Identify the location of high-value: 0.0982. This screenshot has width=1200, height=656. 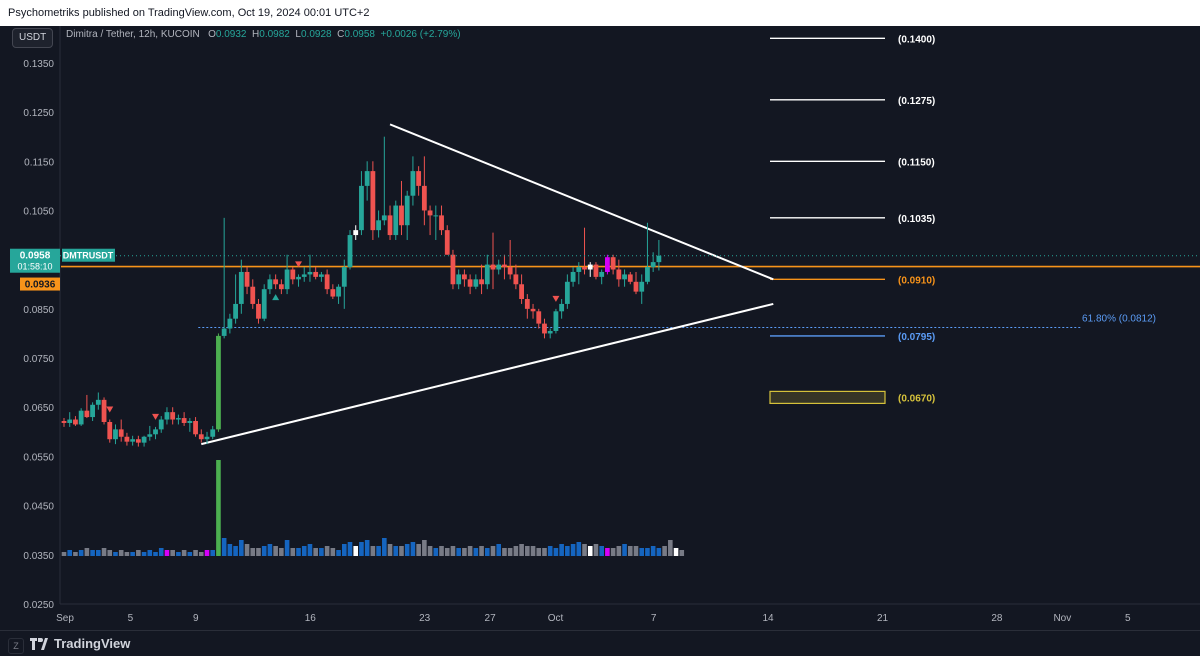
(274, 34).